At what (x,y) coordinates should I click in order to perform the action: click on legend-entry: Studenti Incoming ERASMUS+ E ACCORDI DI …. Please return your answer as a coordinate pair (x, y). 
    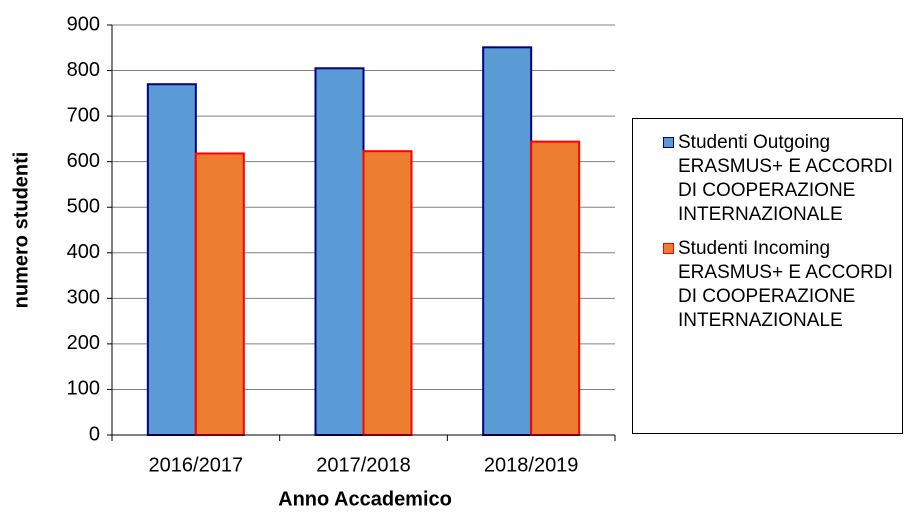
    Looking at the image, I should click on (782, 285).